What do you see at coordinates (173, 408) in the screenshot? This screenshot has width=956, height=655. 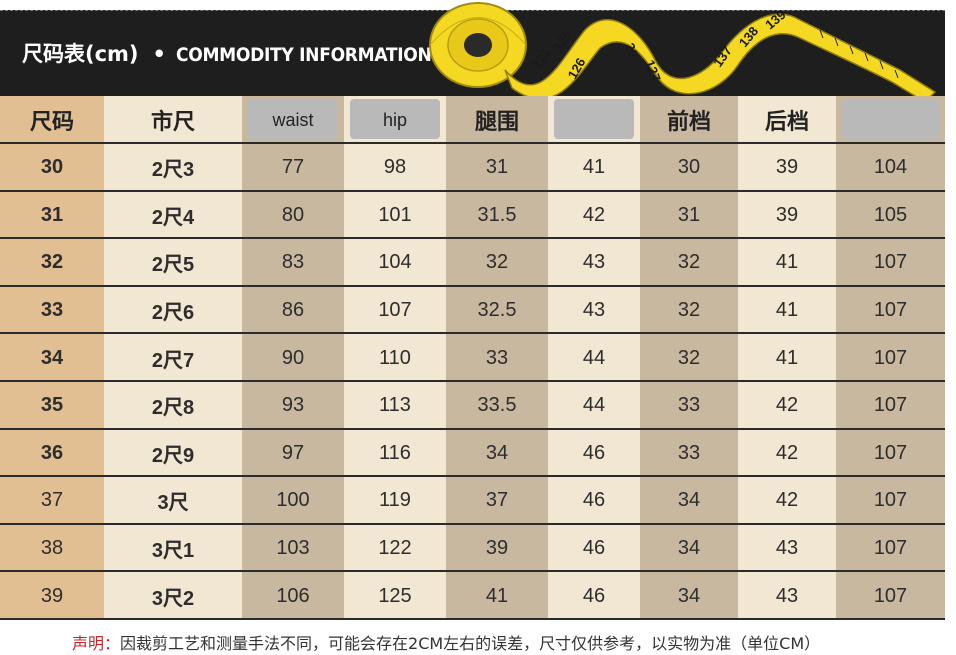 I see `table-cell: 2尺8` at bounding box center [173, 408].